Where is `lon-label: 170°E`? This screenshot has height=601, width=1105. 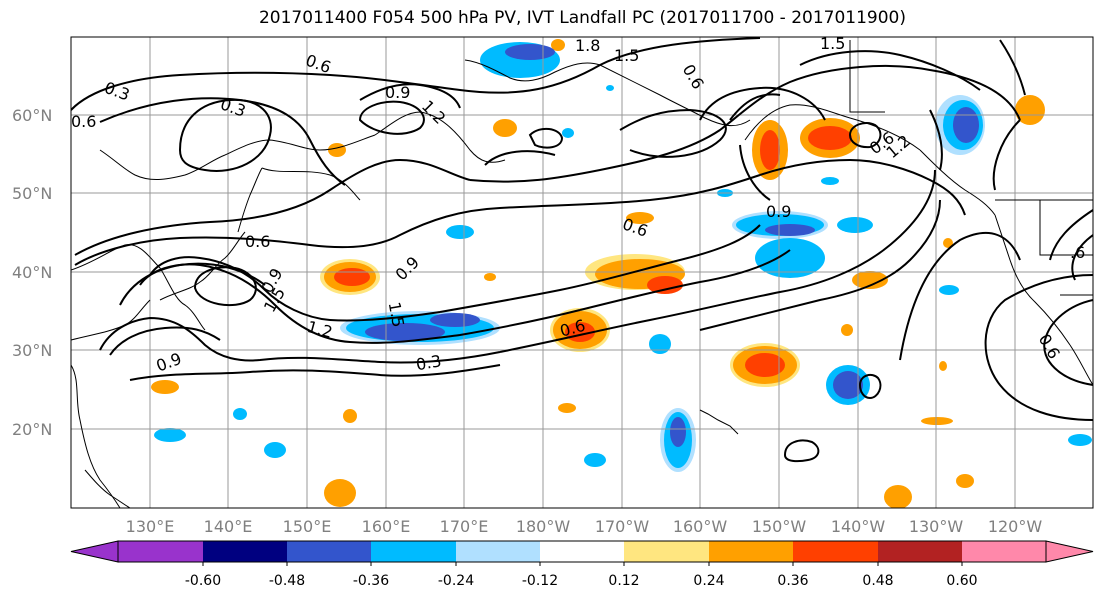
lon-label: 170°E is located at coordinates (464, 526).